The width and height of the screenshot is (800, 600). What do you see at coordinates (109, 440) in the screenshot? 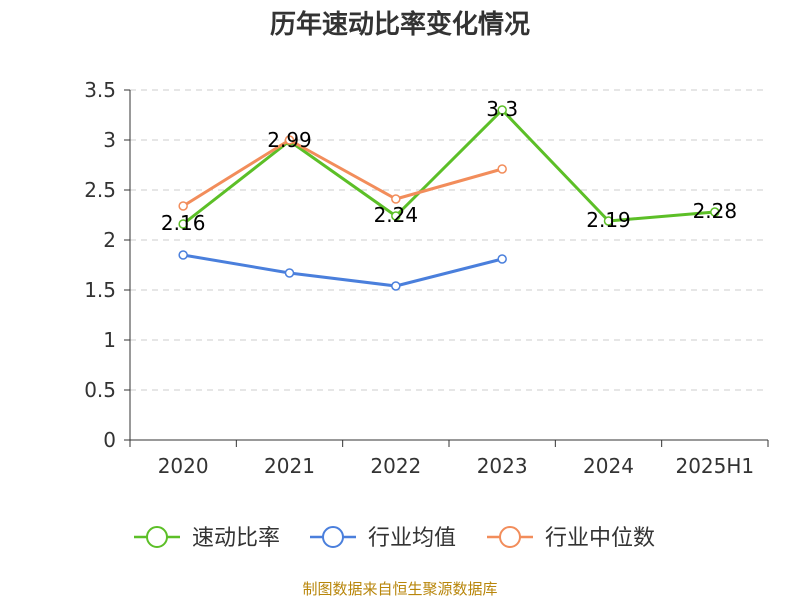
I see `y-tick-label: 0` at bounding box center [109, 440].